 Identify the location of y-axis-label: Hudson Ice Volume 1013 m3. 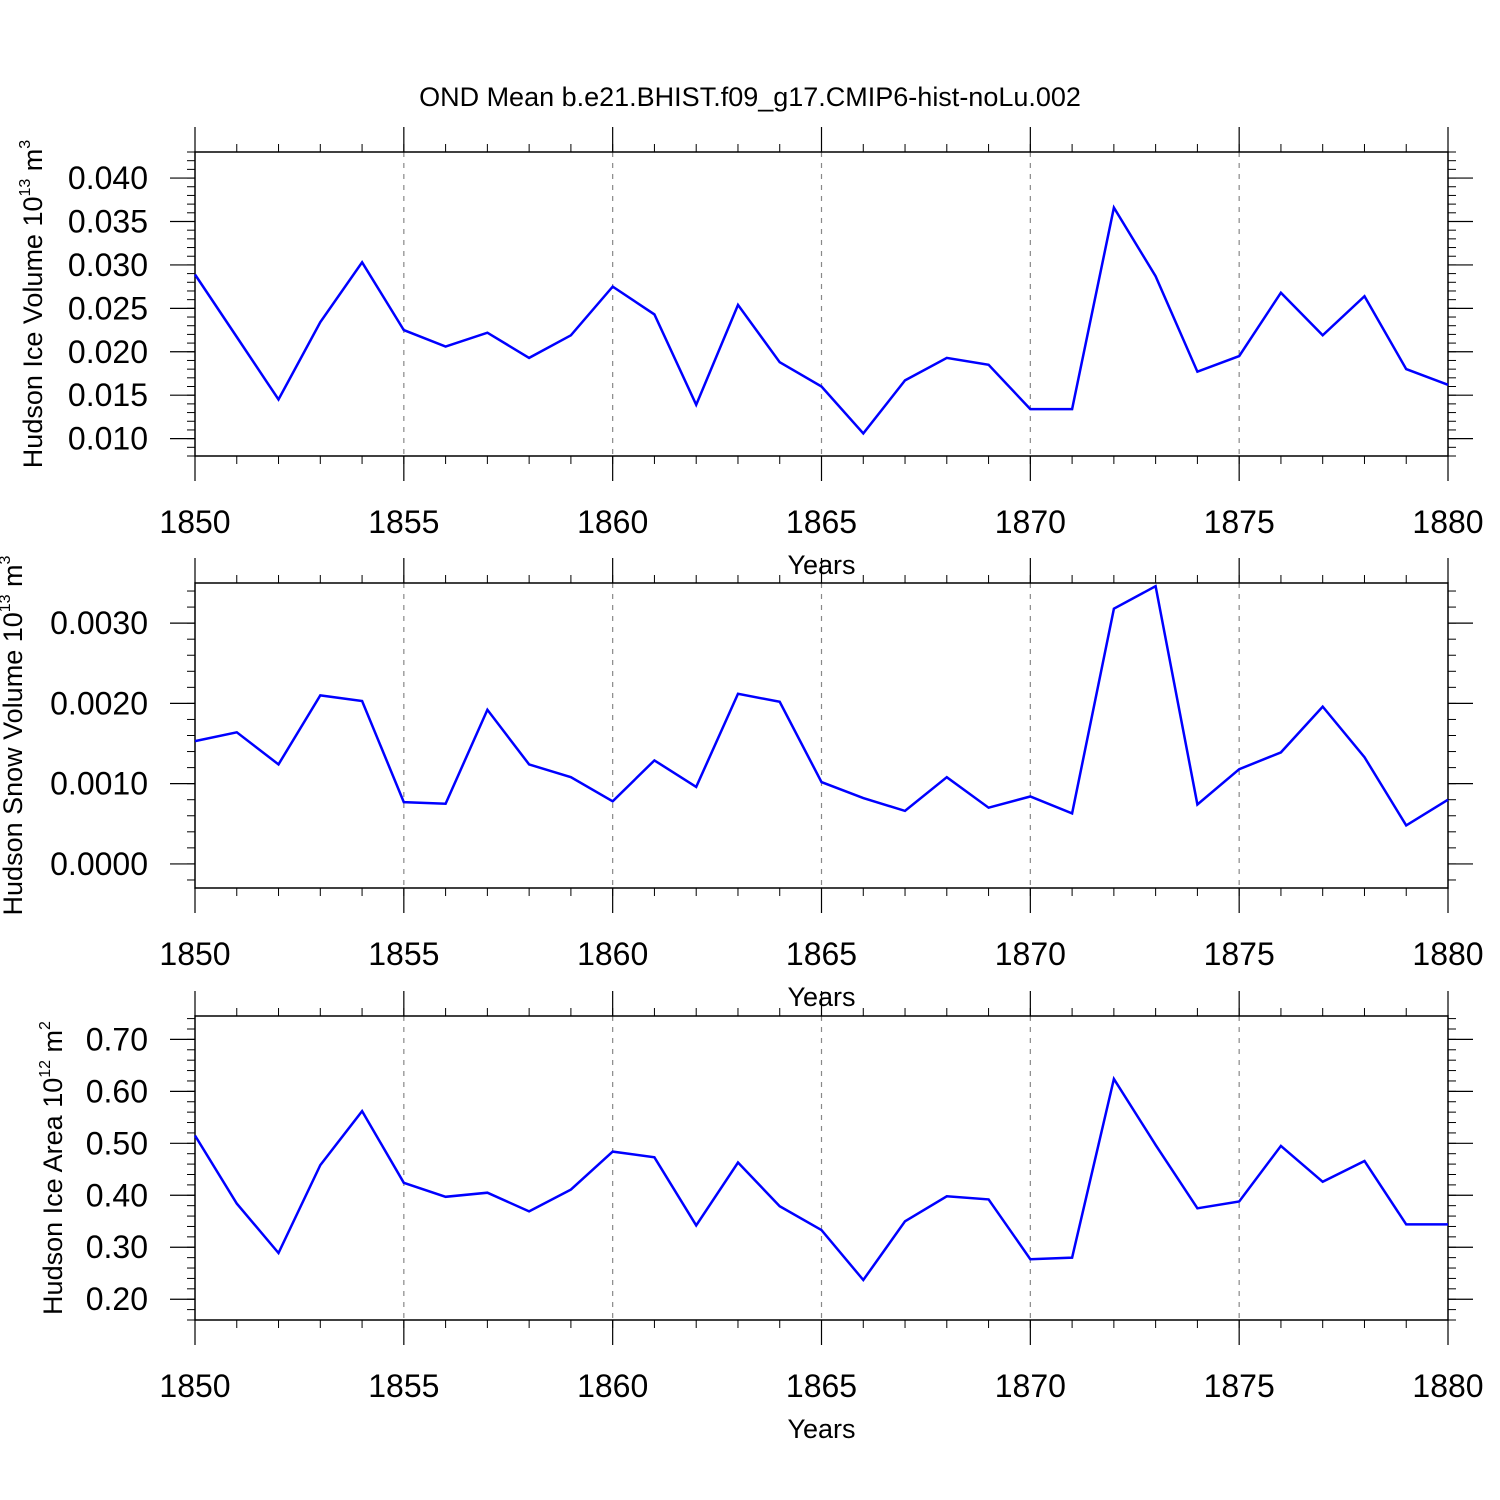
(32, 304).